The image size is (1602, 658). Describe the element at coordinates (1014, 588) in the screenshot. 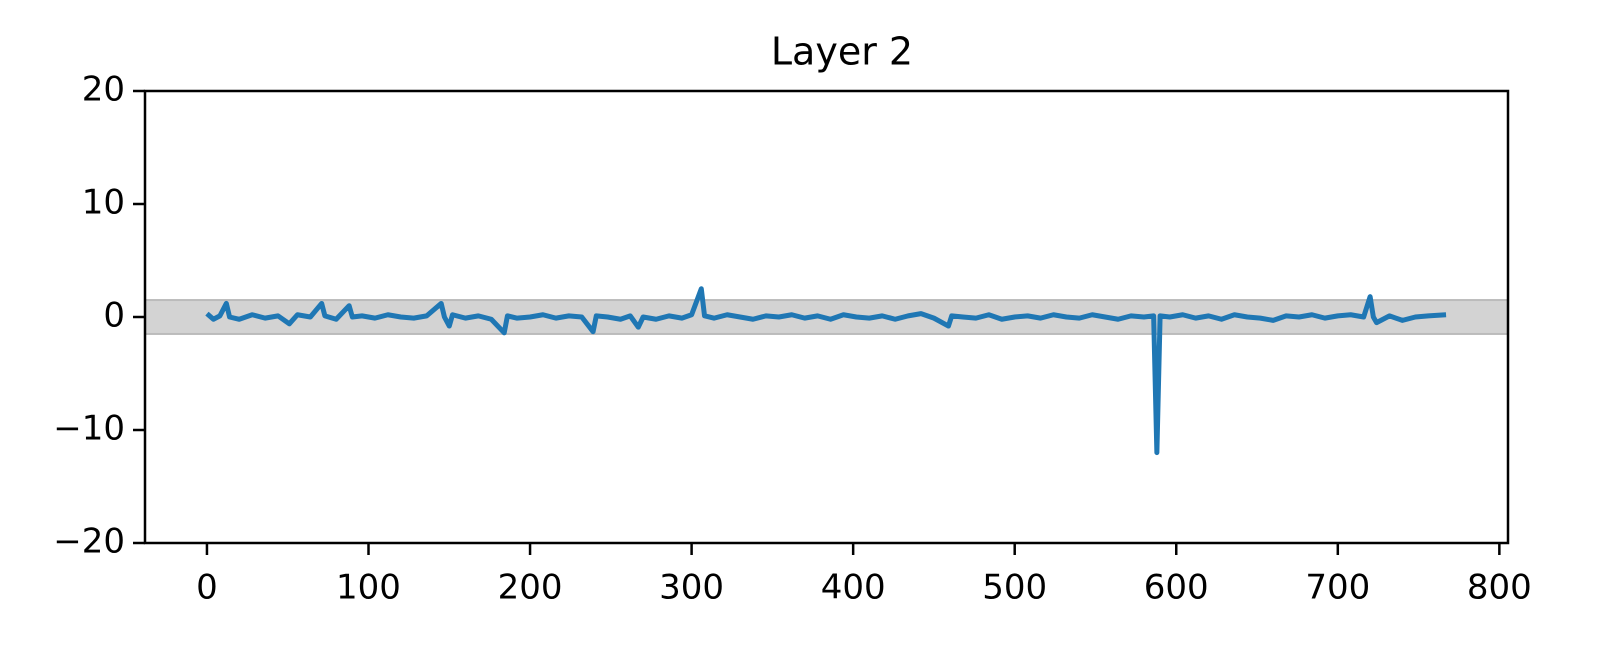

I see `x-tick-label: 500` at that location.